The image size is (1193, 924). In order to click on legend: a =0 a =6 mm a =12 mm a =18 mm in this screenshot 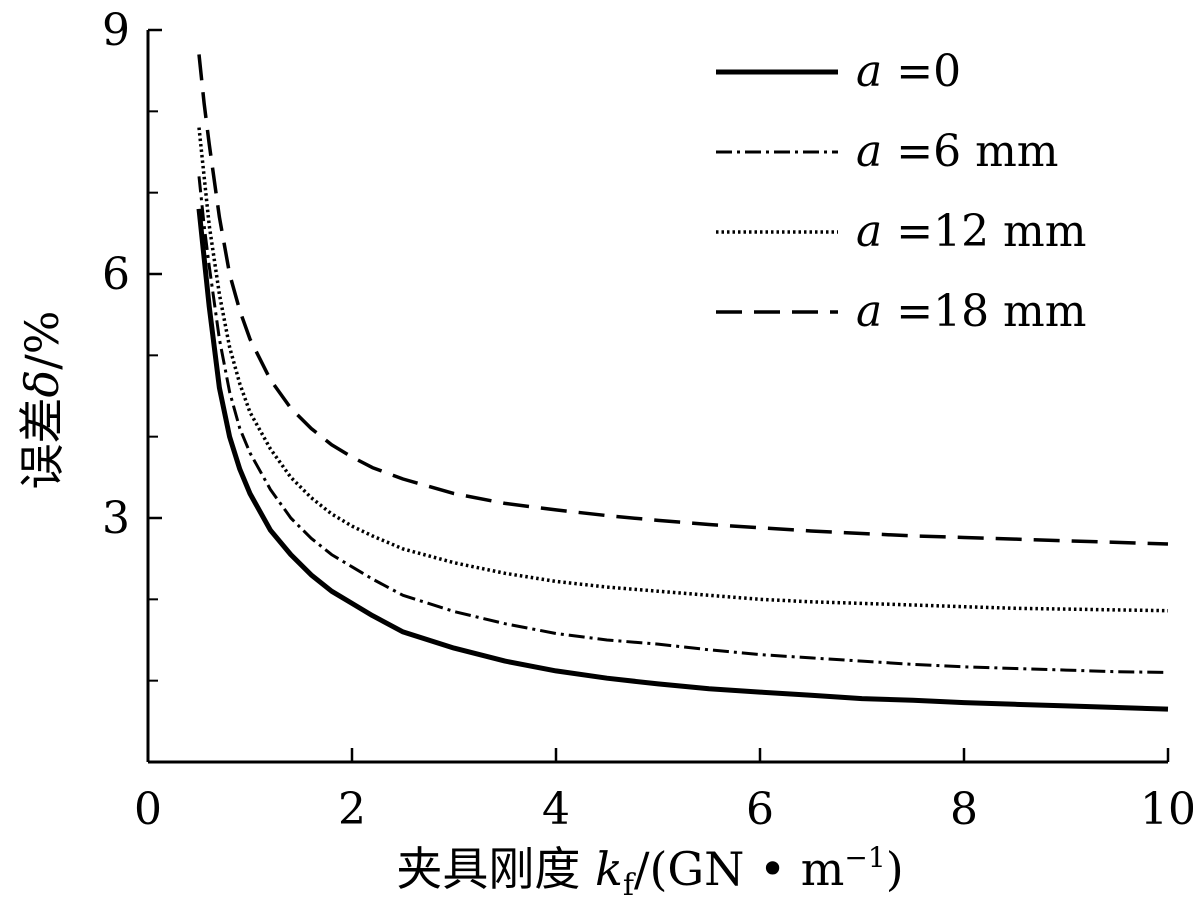, I will do `click(901, 191)`.